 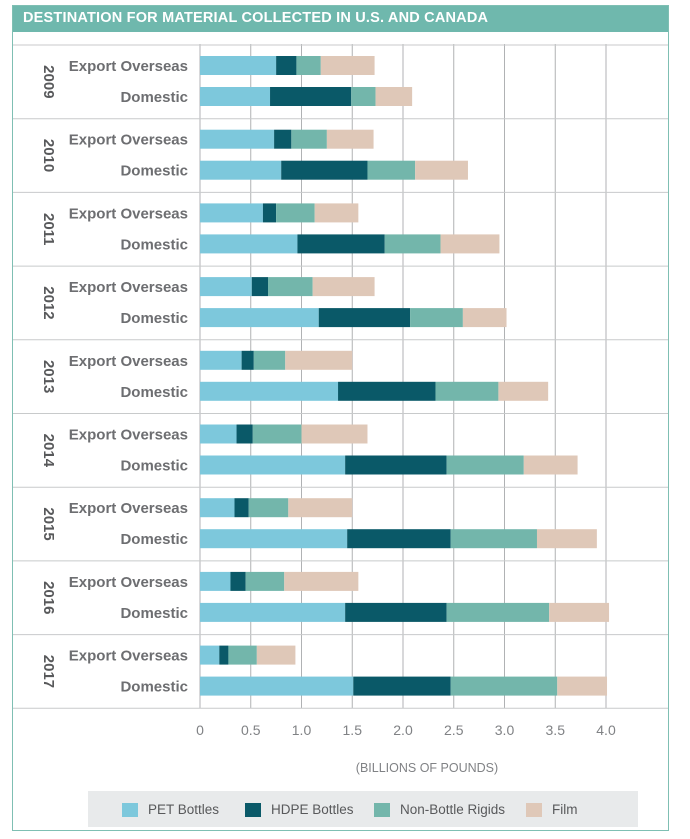 I want to click on x-tick-label: 1.5, so click(x=353, y=730).